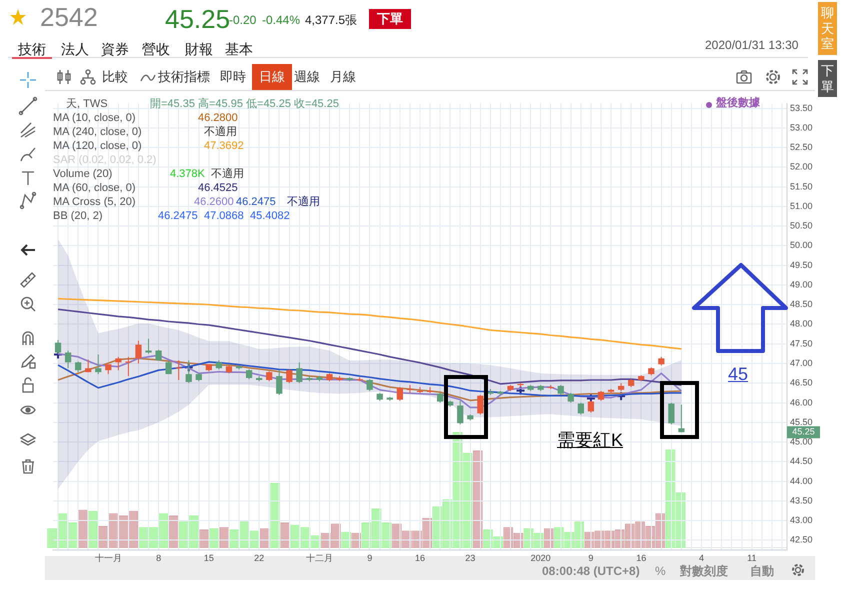 This screenshot has height=600, width=845. What do you see at coordinates (115, 49) in the screenshot?
I see `text: 資券` at bounding box center [115, 49].